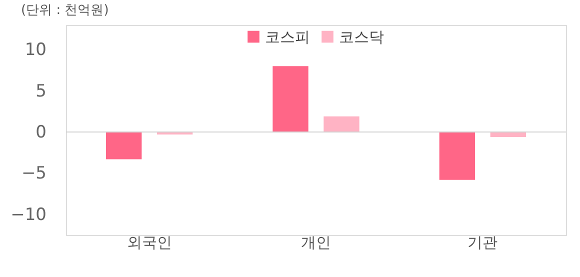 The height and width of the screenshot is (277, 580). Describe the element at coordinates (33, 174) in the screenshot. I see `y-tick-label: −5` at that location.